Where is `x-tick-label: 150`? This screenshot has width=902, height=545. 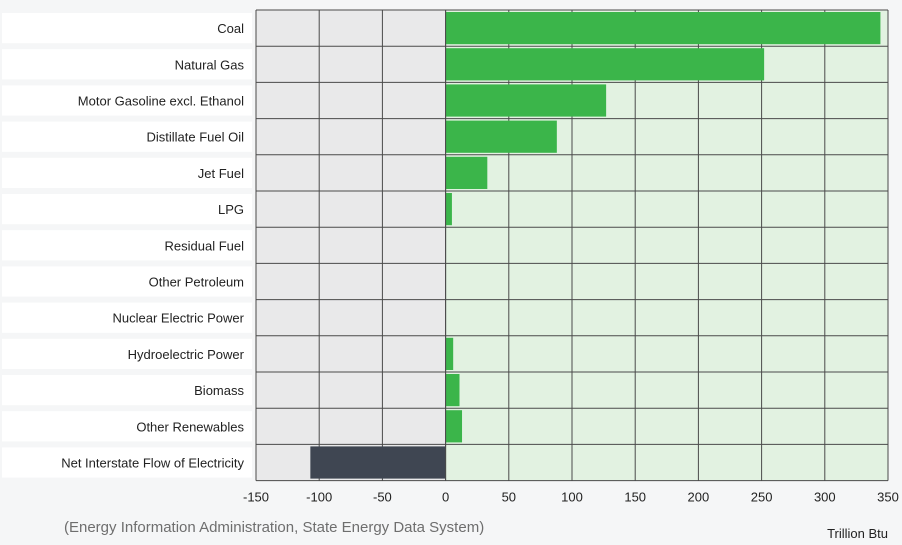 x-tick-label: 150 is located at coordinates (635, 497).